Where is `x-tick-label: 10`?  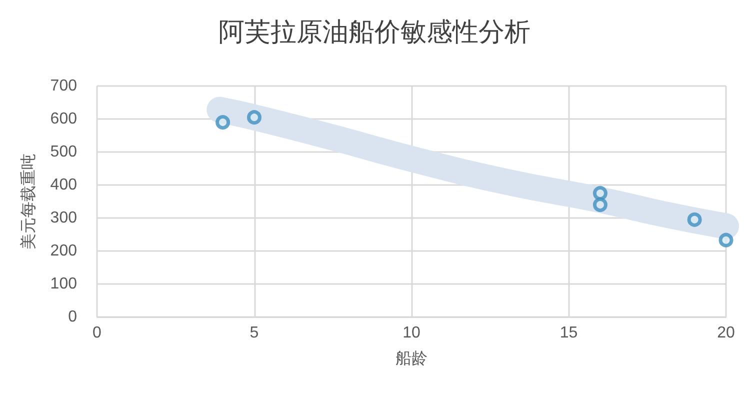 x-tick-label: 10 is located at coordinates (411, 333).